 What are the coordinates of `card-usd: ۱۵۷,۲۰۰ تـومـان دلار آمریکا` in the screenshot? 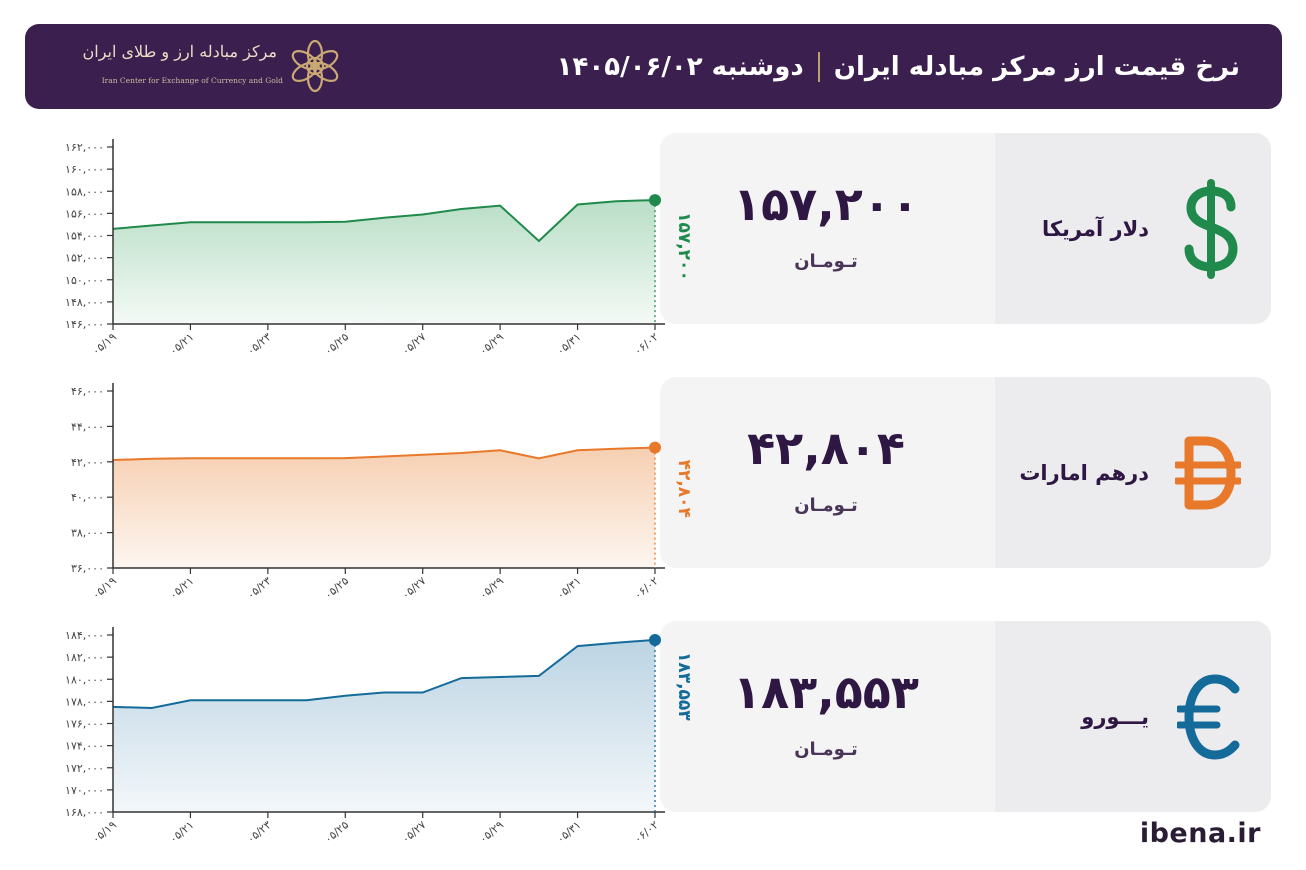 It's located at (965, 228).